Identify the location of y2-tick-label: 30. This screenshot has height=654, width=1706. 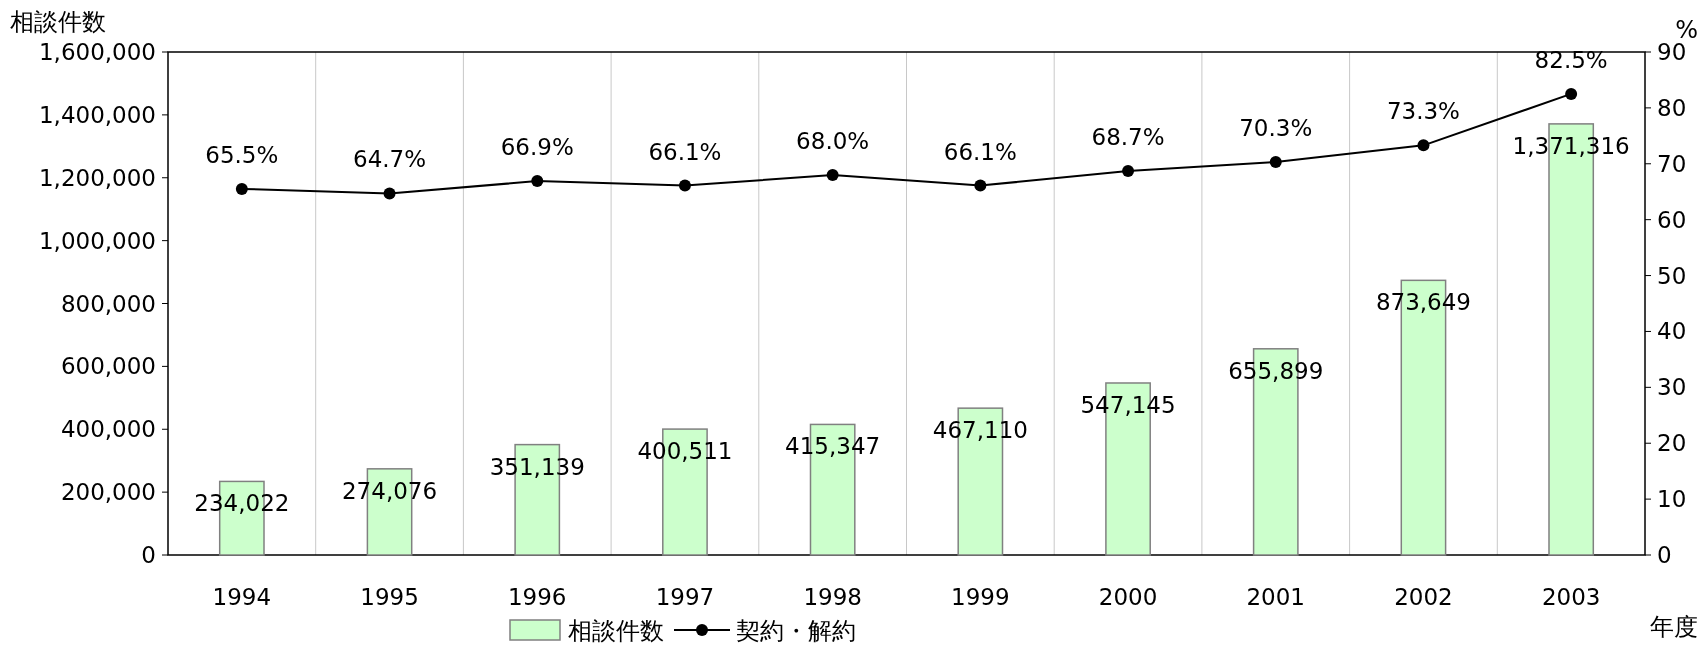
(1672, 387).